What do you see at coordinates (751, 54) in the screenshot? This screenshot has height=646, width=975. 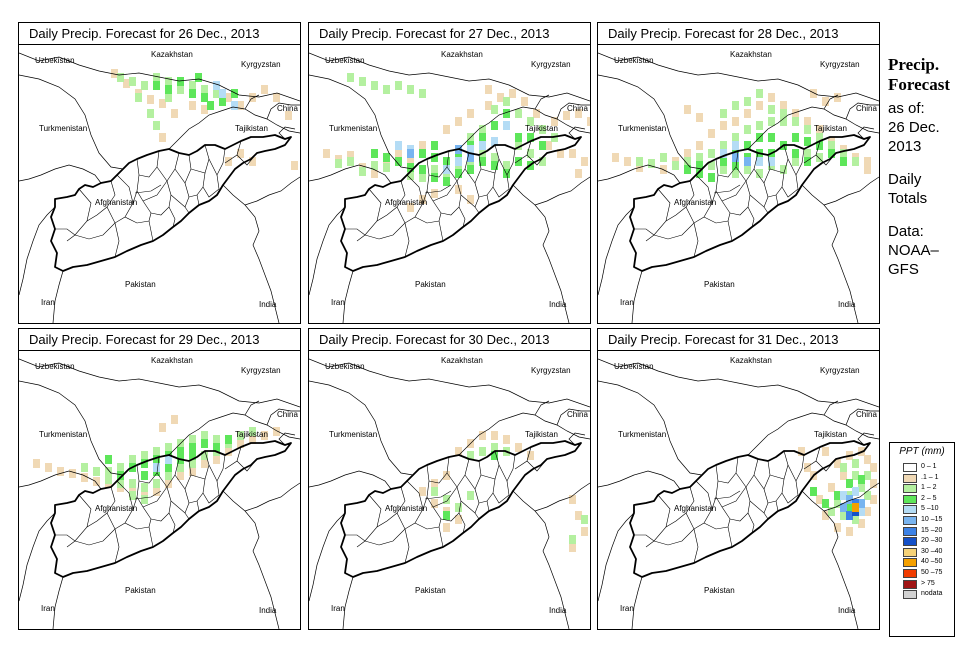 I see `map-label-kazakhstan: Kazakhstan` at bounding box center [751, 54].